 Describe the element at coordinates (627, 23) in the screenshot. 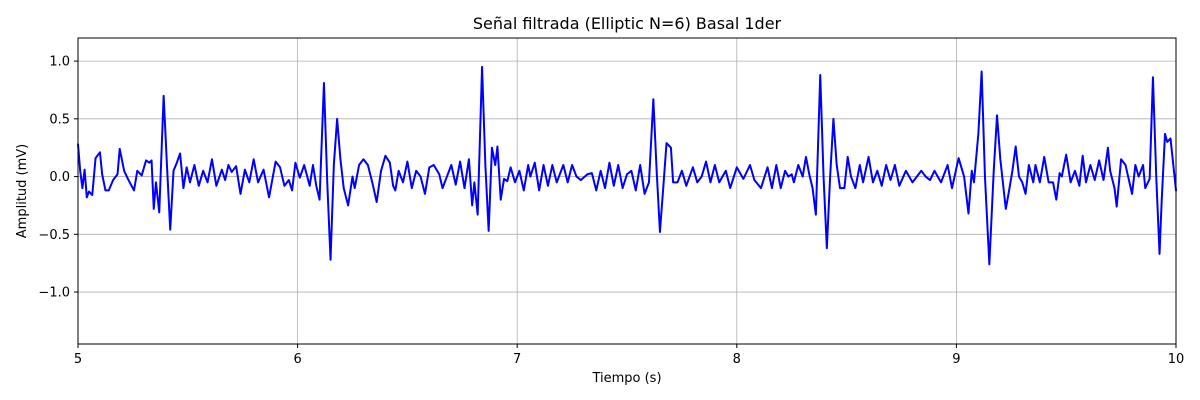

I see `chart-title: Señal filtrada (Elliptic N=6) Basal 1der` at that location.